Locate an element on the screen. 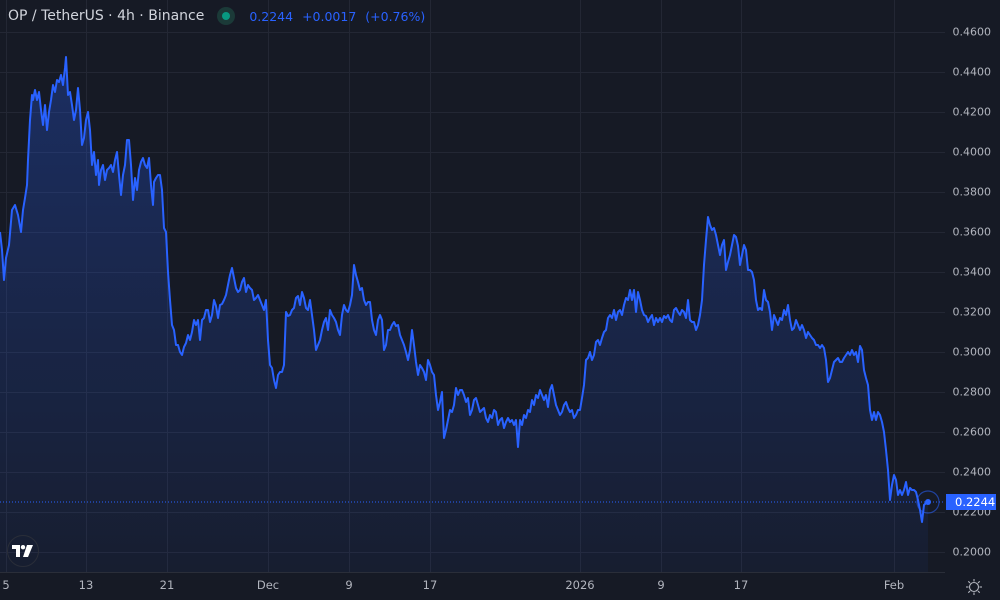 The height and width of the screenshot is (600, 1000). last-price-marker-ring is located at coordinates (928, 502).